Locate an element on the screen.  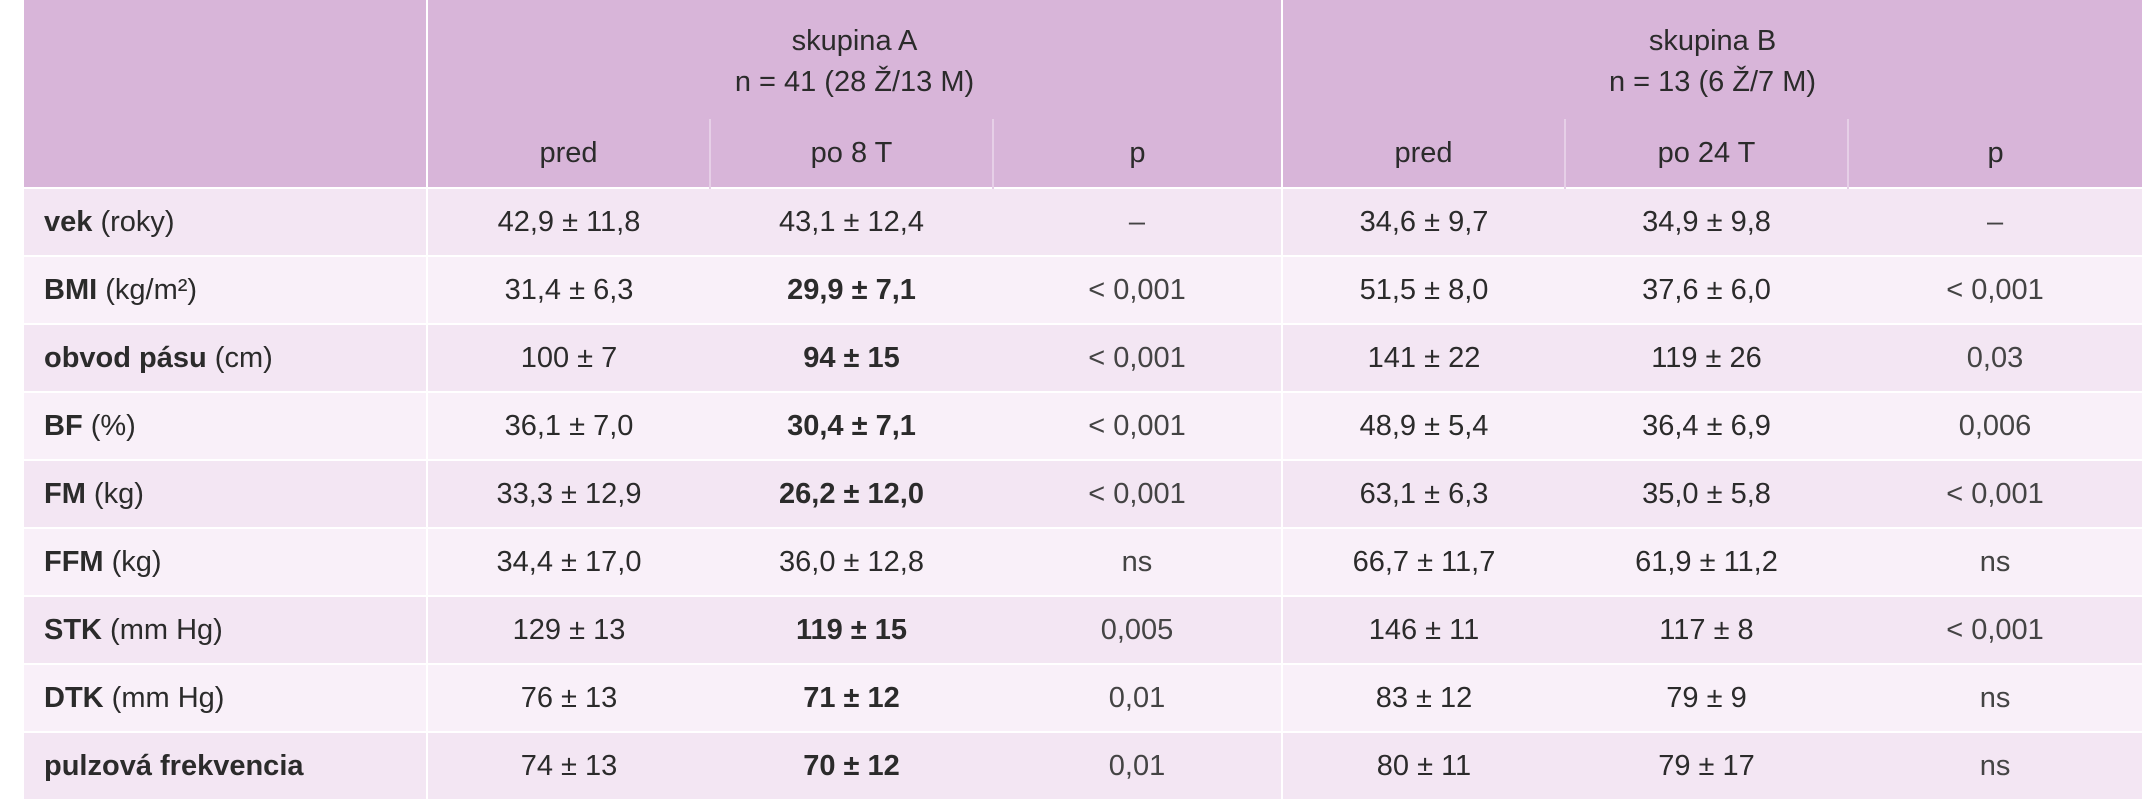
group-a-p-value: 0,005 is located at coordinates (1137, 629).